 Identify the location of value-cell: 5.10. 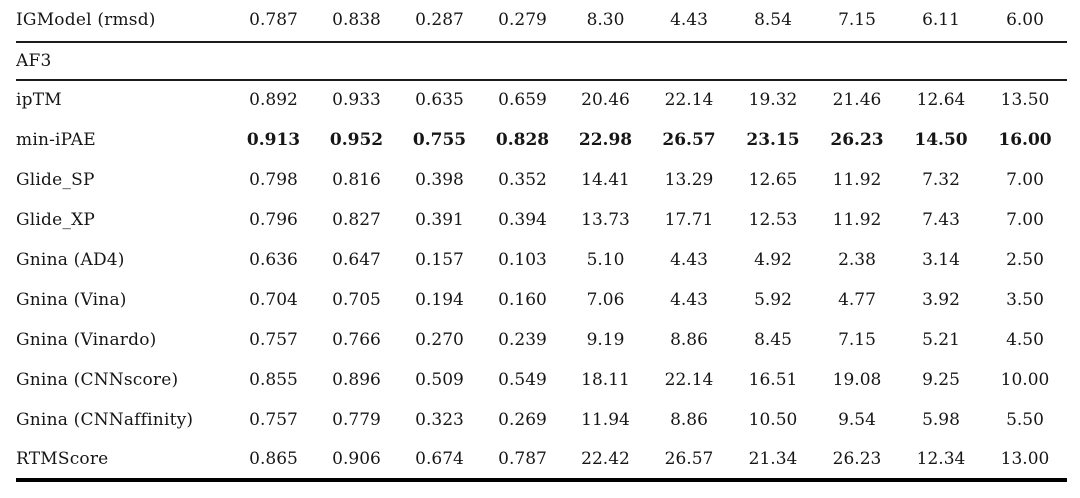
(605, 259).